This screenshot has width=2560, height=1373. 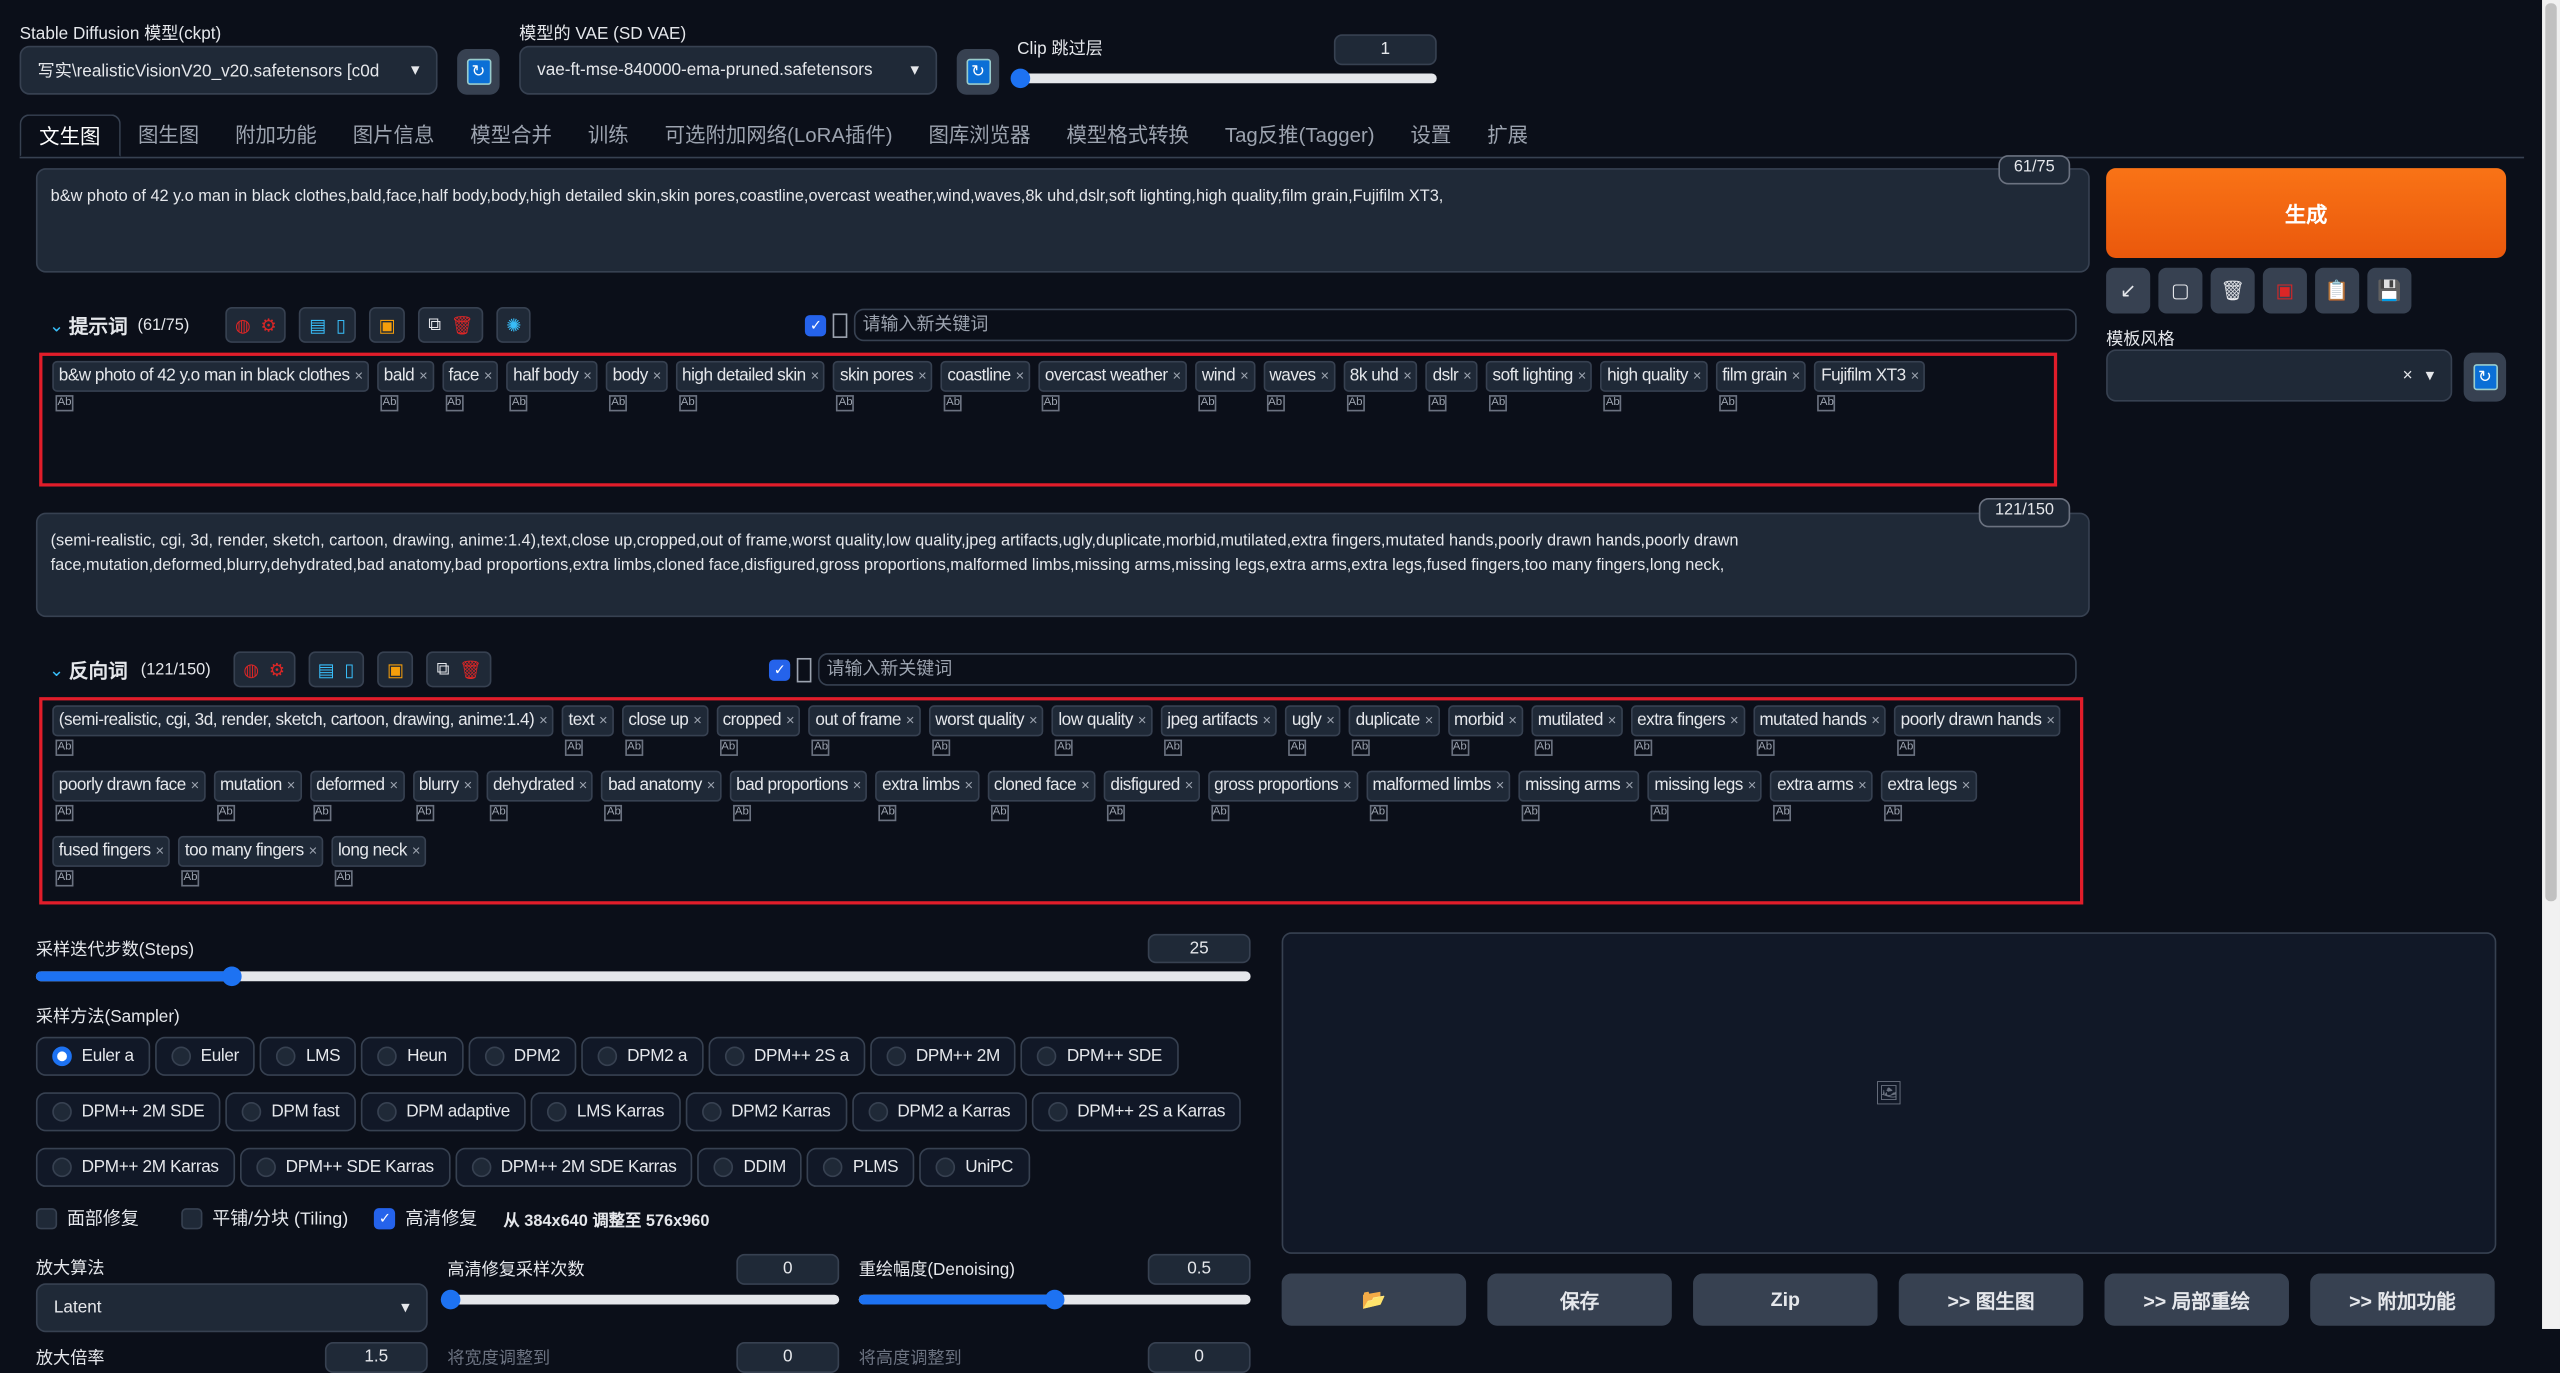 I want to click on sampler-option: DPM++ 2M, so click(x=943, y=1056).